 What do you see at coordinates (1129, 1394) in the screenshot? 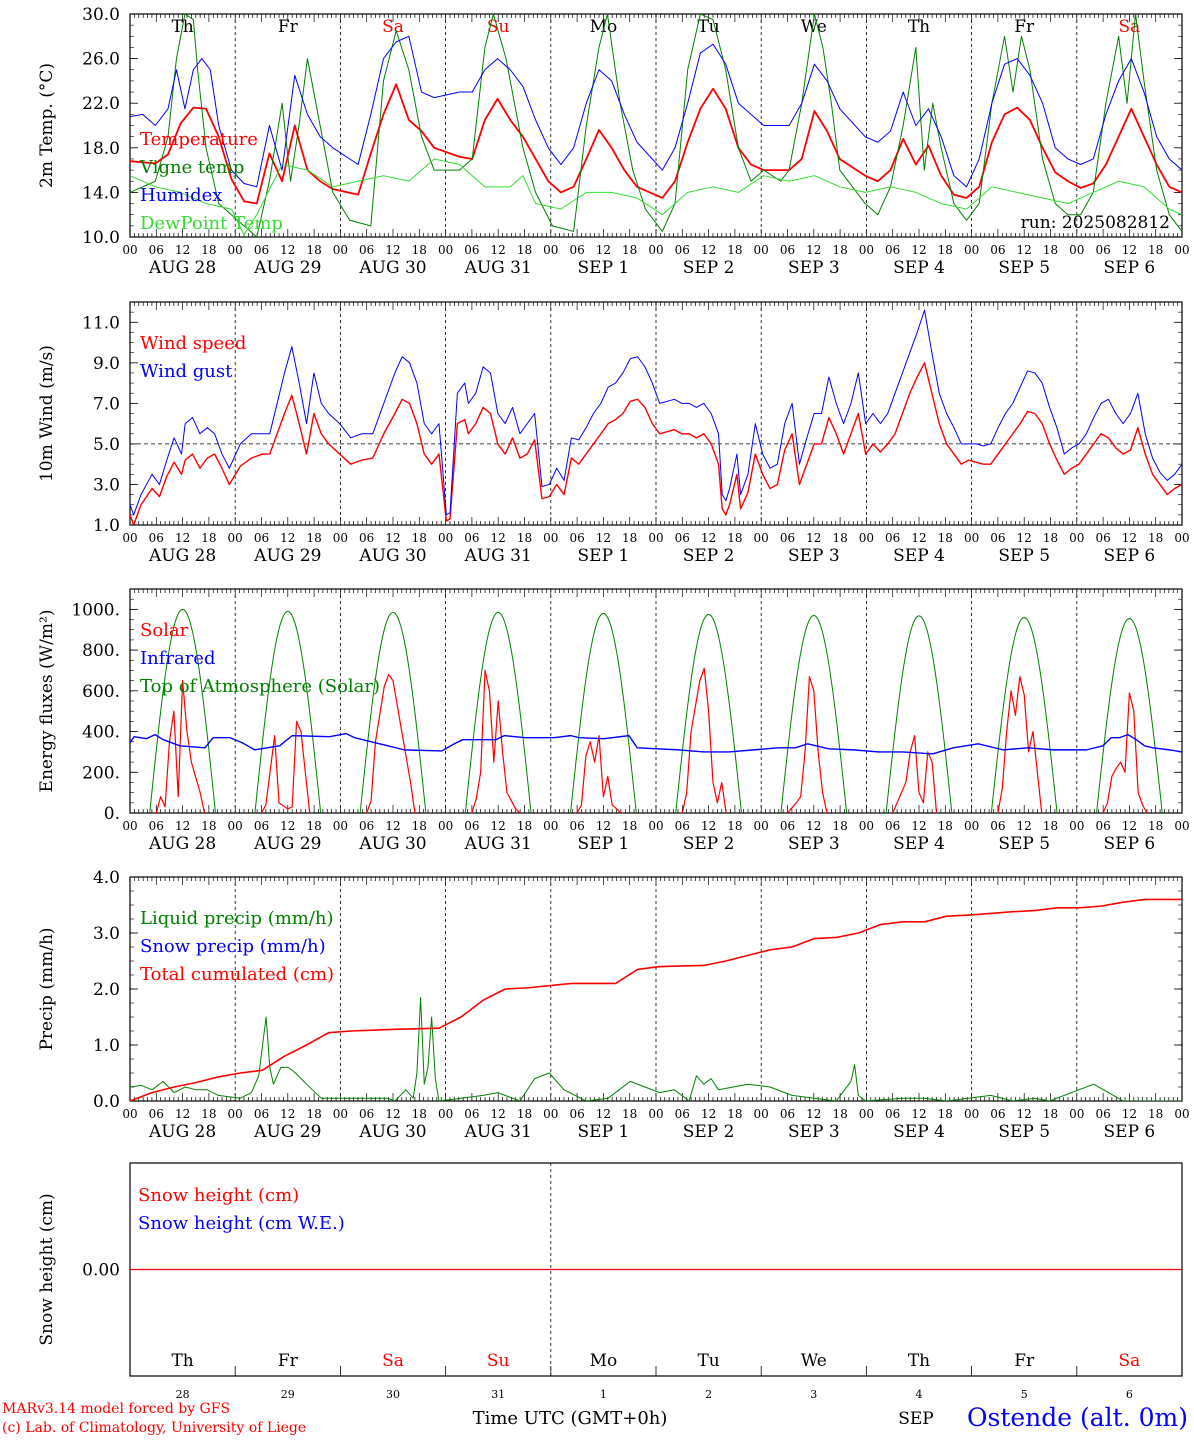
I see `day-number-label: 6` at bounding box center [1129, 1394].